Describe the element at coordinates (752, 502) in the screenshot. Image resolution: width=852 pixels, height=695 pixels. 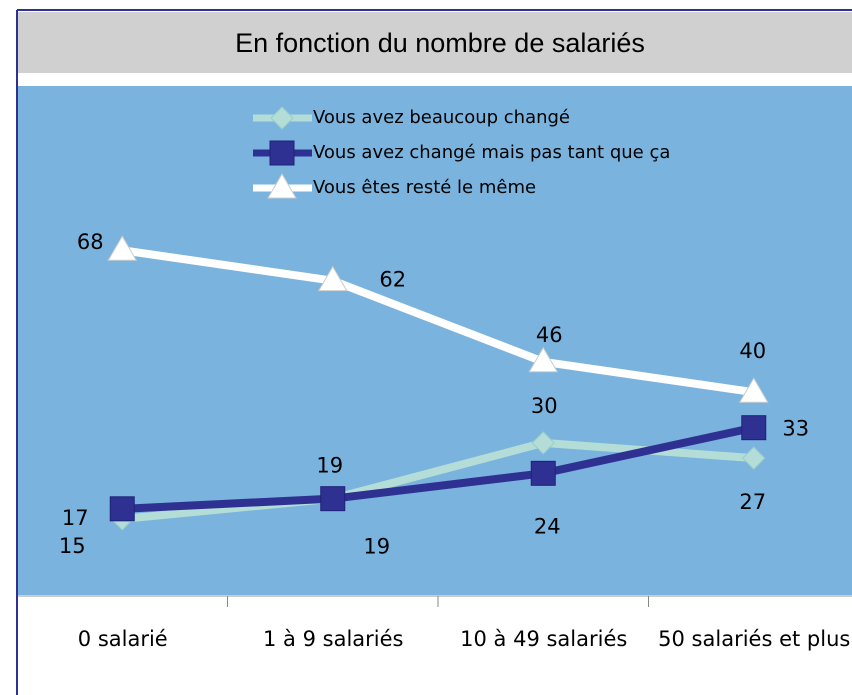
I see `data-label: 27` at that location.